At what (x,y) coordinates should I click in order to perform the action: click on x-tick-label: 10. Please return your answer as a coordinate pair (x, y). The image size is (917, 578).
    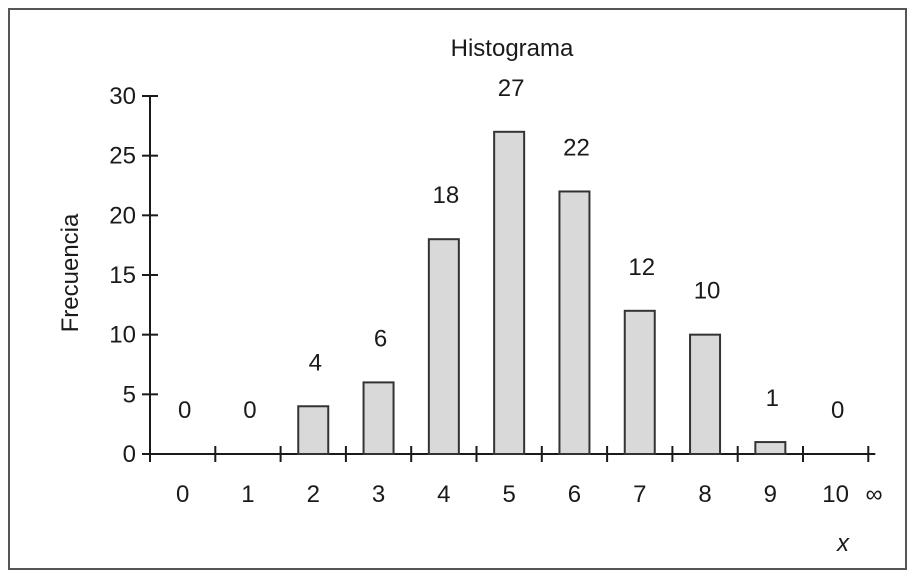
    Looking at the image, I should click on (835, 494).